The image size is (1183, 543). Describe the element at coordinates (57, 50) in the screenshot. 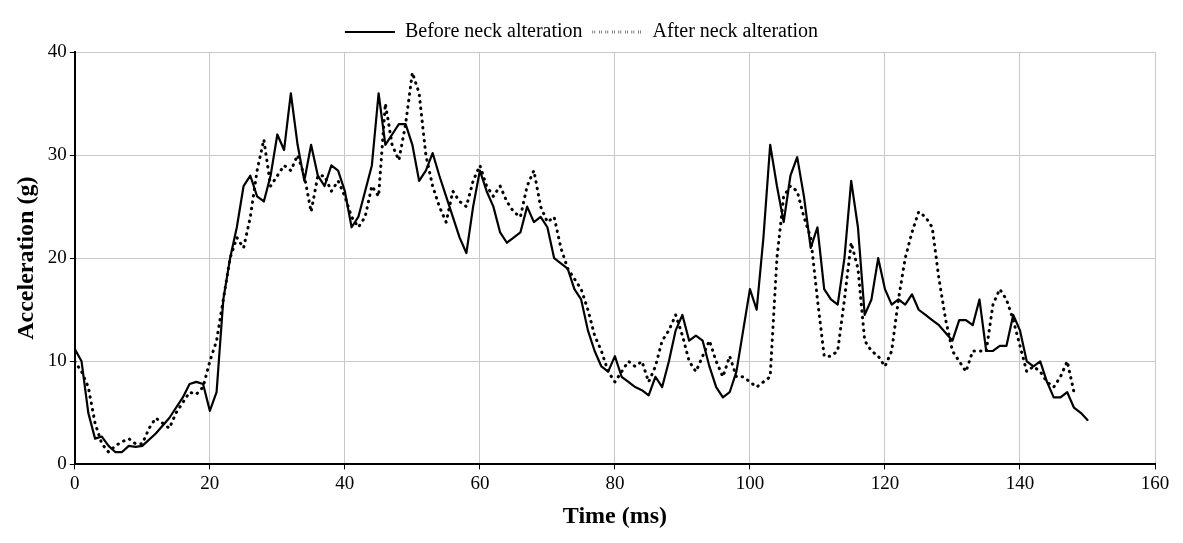

I see `y-tick-label: 40` at that location.